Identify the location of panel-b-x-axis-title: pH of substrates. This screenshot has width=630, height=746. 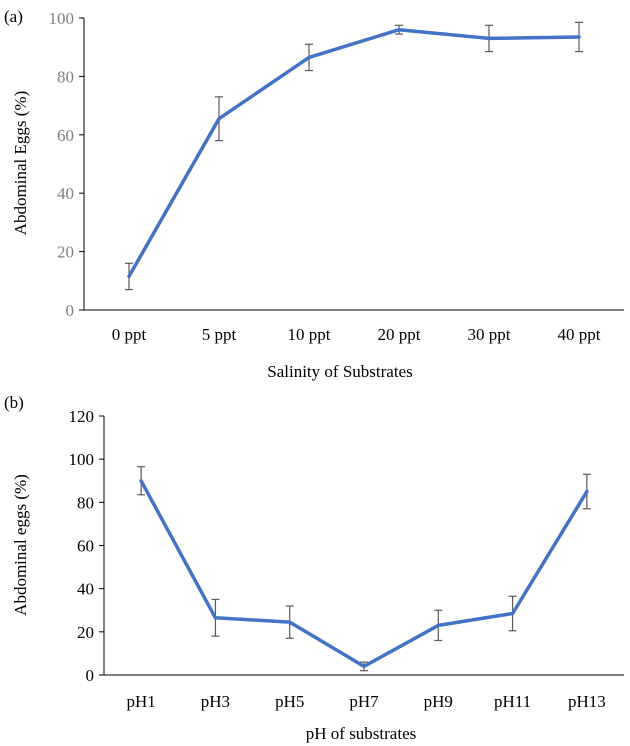
(361, 733).